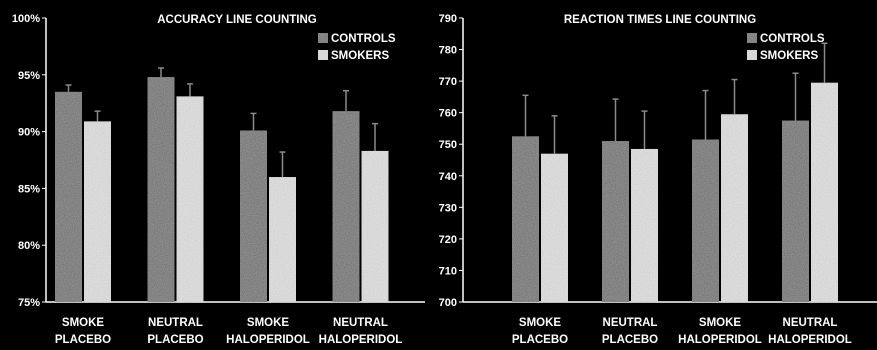 This screenshot has width=877, height=350. I want to click on accuracy-y-tick-label: 95%, so click(29, 76).